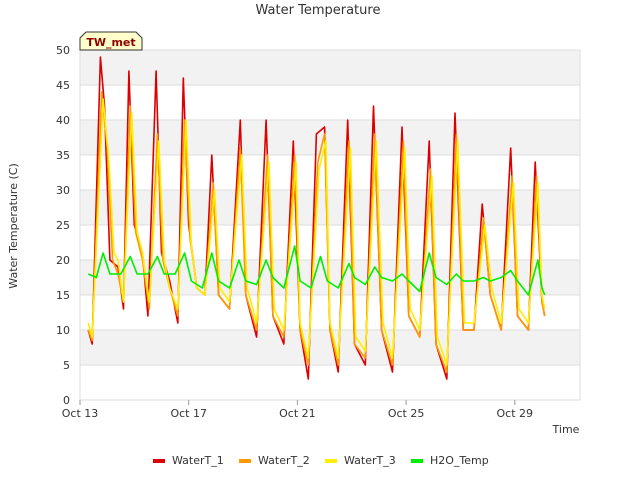 This screenshot has width=640, height=480. Describe the element at coordinates (566, 429) in the screenshot. I see `x-axis-label: Time` at that location.